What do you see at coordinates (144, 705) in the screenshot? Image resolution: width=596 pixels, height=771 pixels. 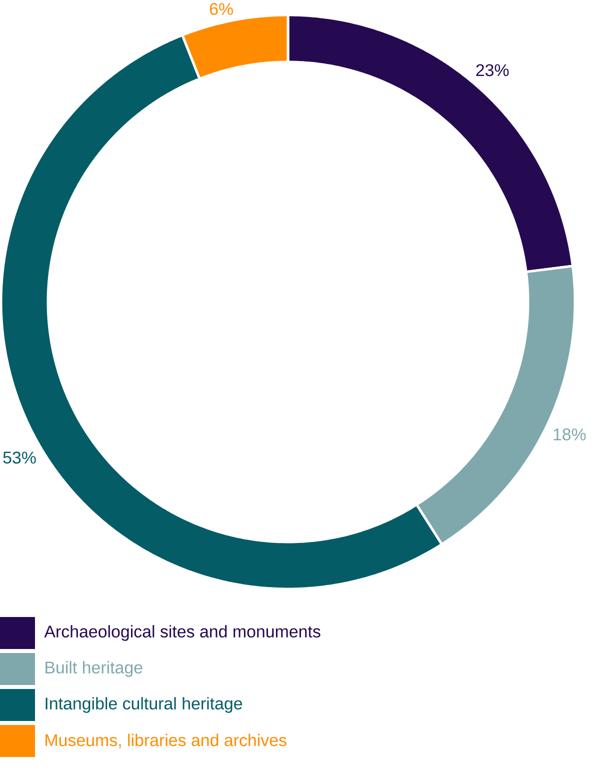 I see `legend-label: Intangible cultural heritage` at bounding box center [144, 705].